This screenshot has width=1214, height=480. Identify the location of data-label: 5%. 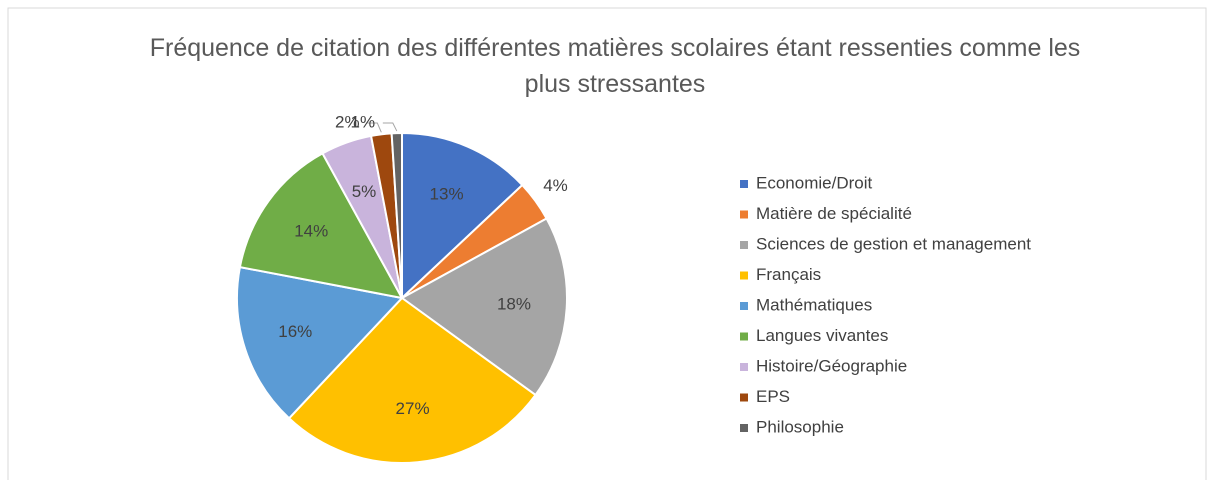
(364, 191).